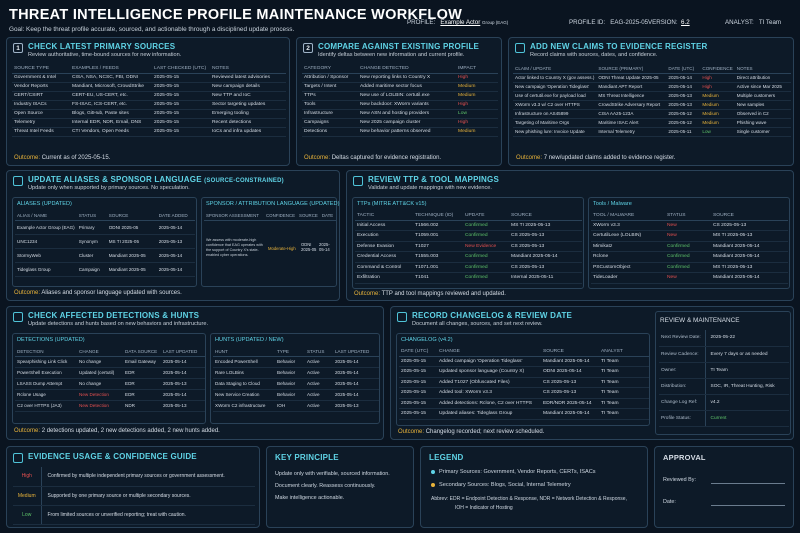  Describe the element at coordinates (181, 132) in the screenshot. I see `last-checked-cell: 2025-05-15` at that location.